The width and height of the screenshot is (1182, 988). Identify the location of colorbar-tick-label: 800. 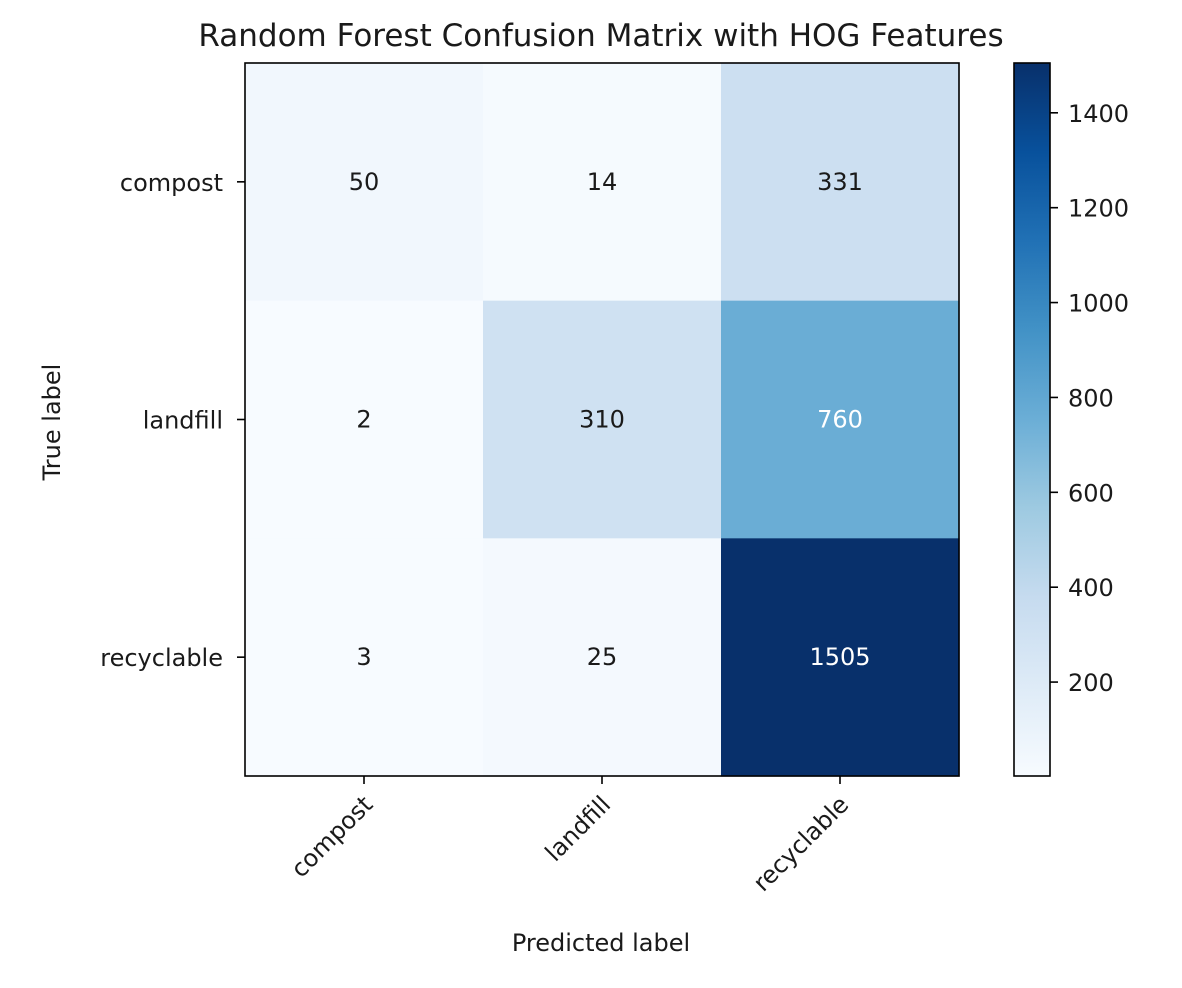
(1091, 398).